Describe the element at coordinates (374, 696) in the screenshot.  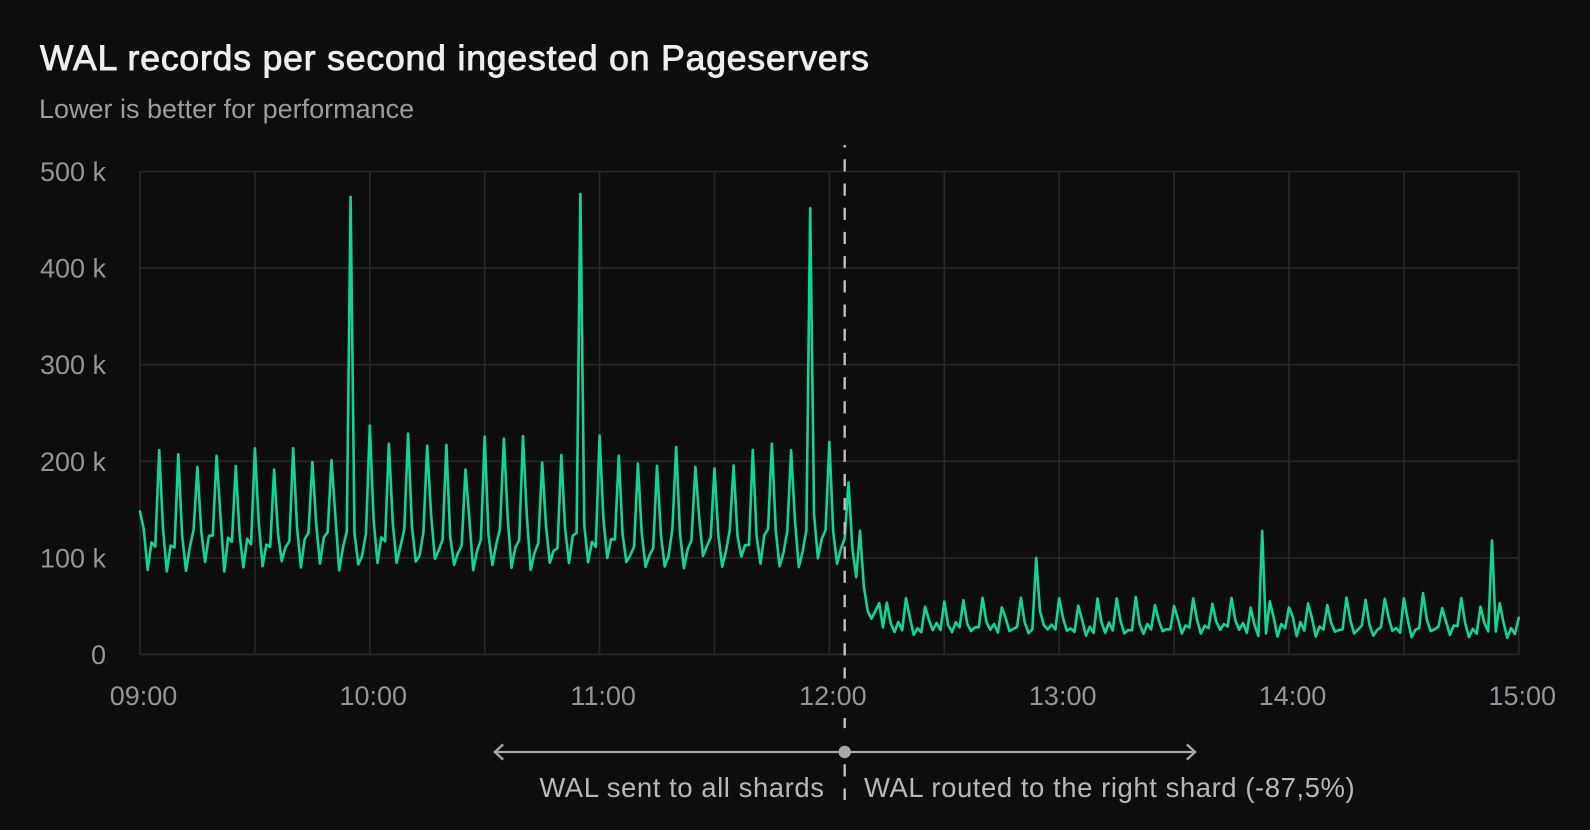
I see `svg-text: 10:00` at that location.